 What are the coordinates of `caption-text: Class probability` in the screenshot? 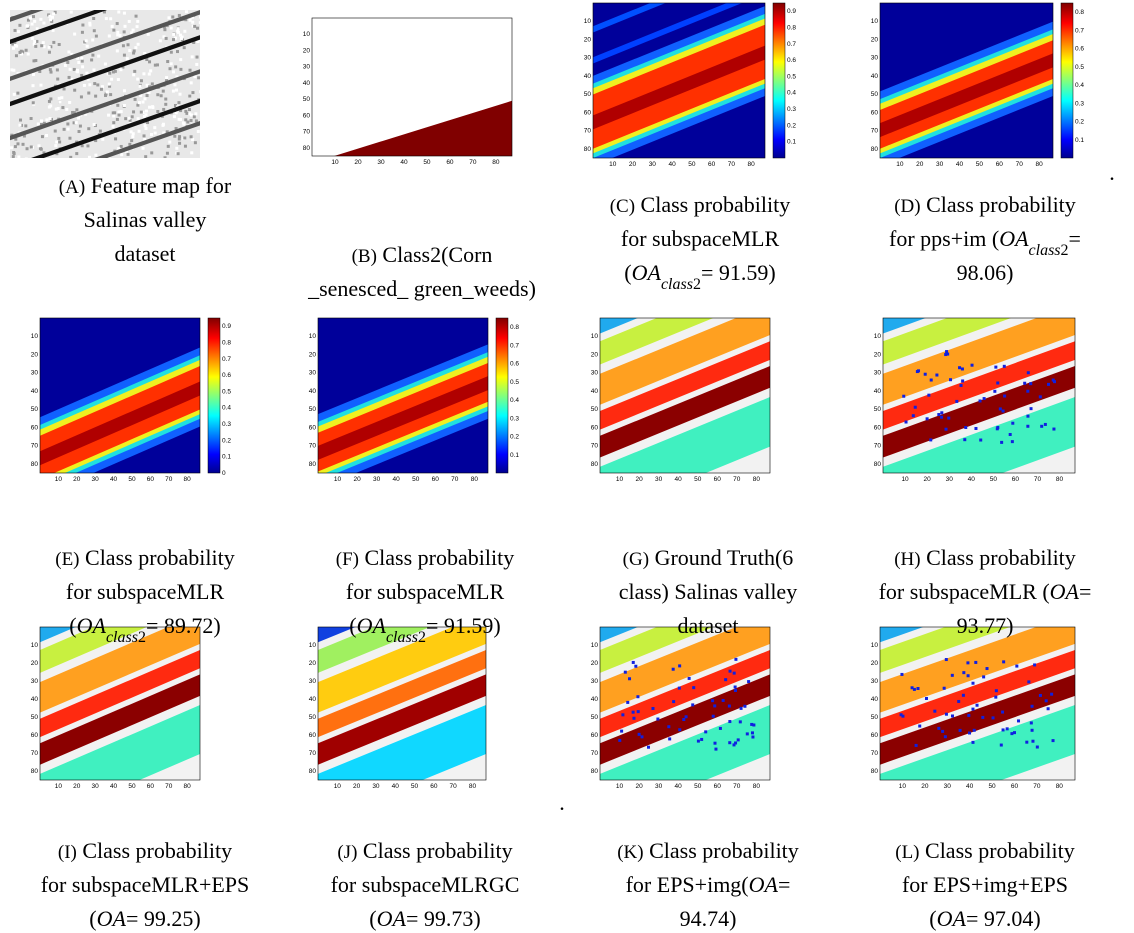 It's located at (1000, 850).